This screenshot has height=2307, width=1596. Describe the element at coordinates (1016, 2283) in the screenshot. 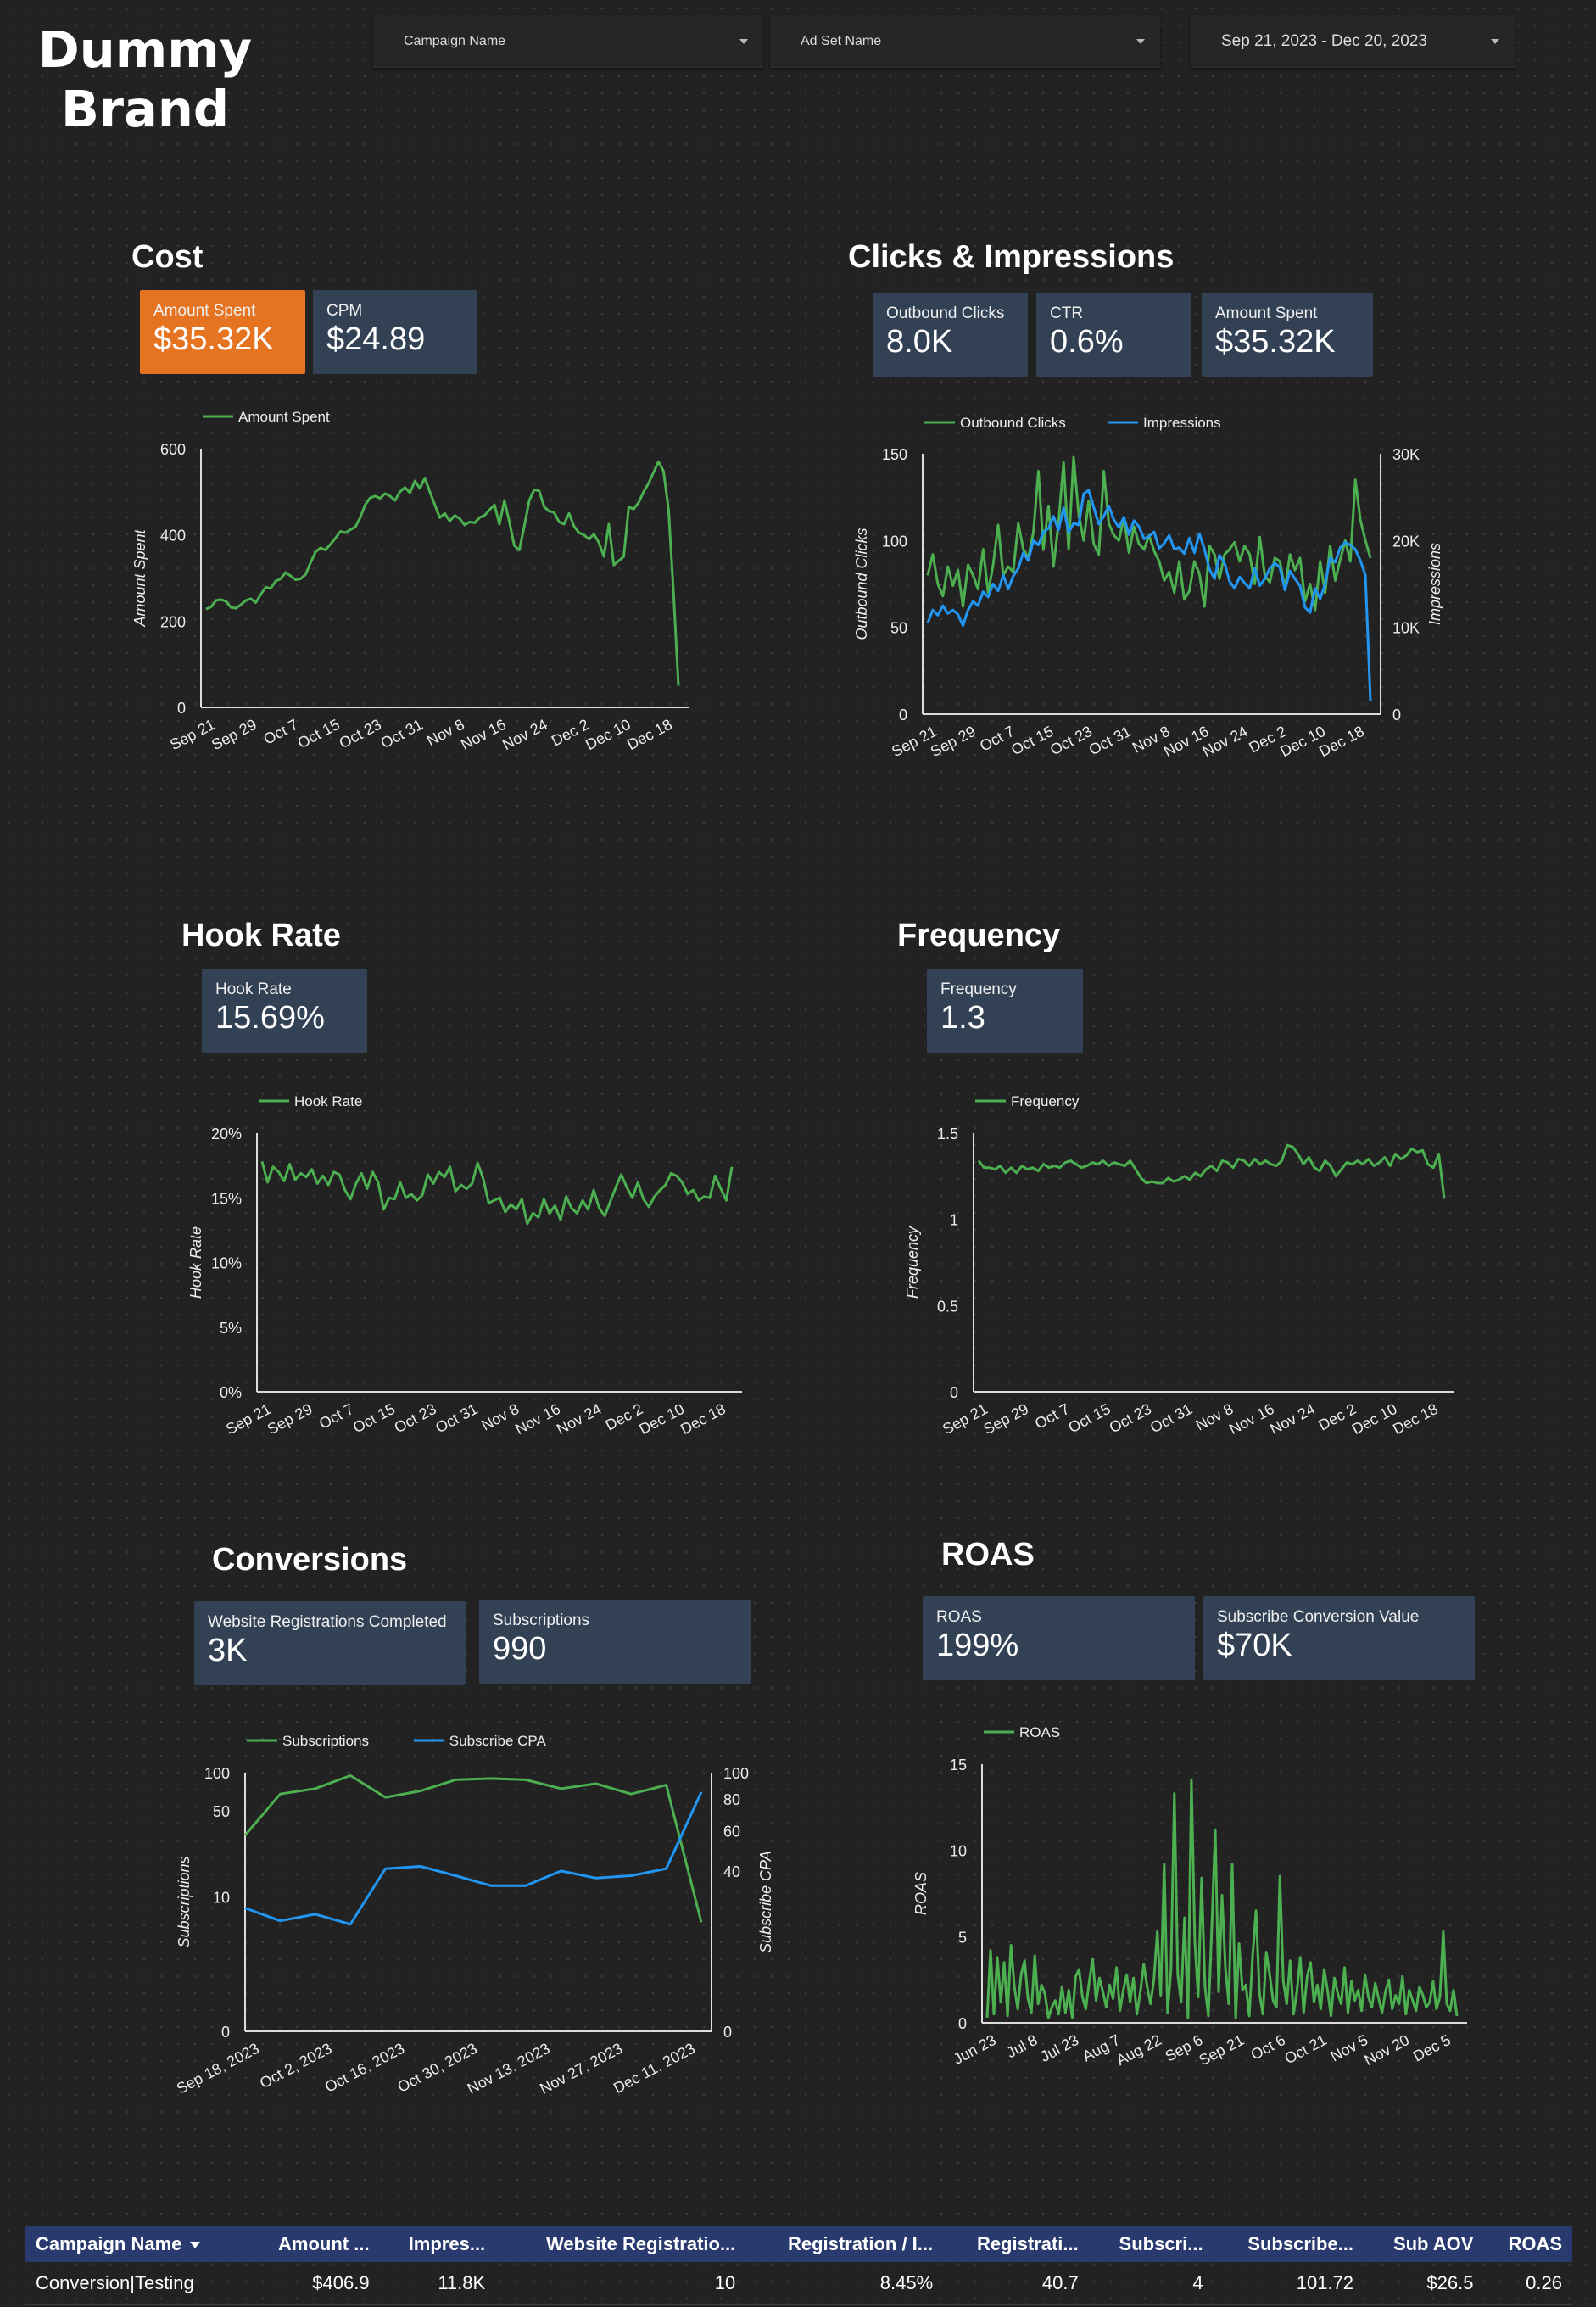

I see `table-cell: 40.7` at that location.